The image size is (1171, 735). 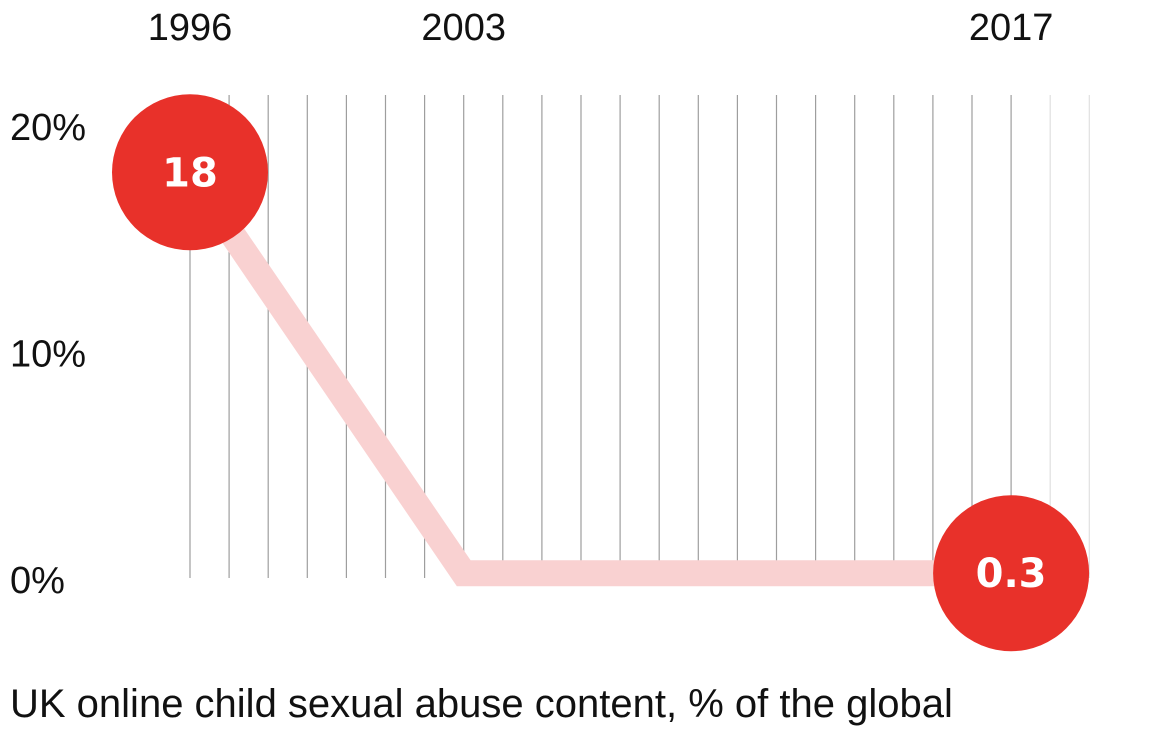 What do you see at coordinates (48, 128) in the screenshot?
I see `y-tick-label: 20%` at bounding box center [48, 128].